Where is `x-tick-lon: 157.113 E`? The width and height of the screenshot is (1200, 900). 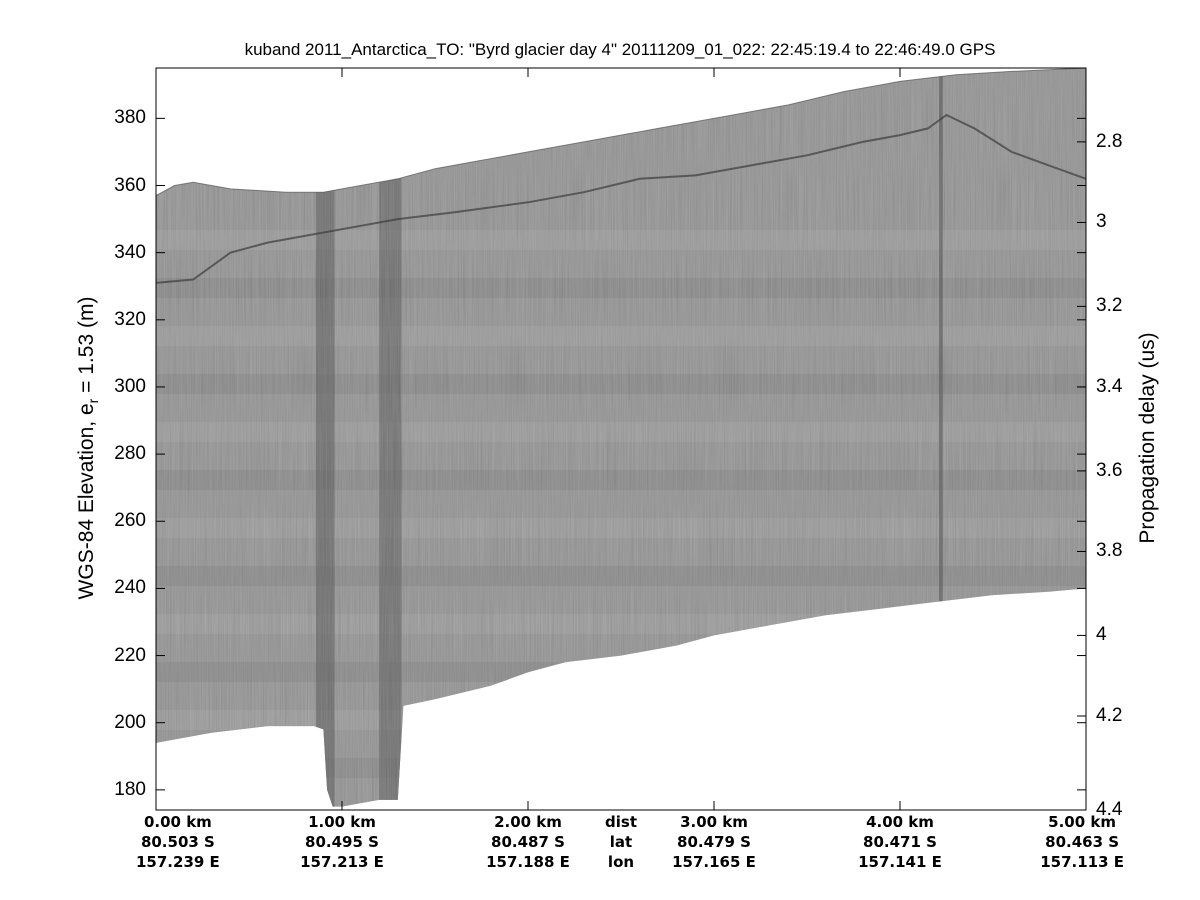 x-tick-lon: 157.113 E is located at coordinates (1082, 862).